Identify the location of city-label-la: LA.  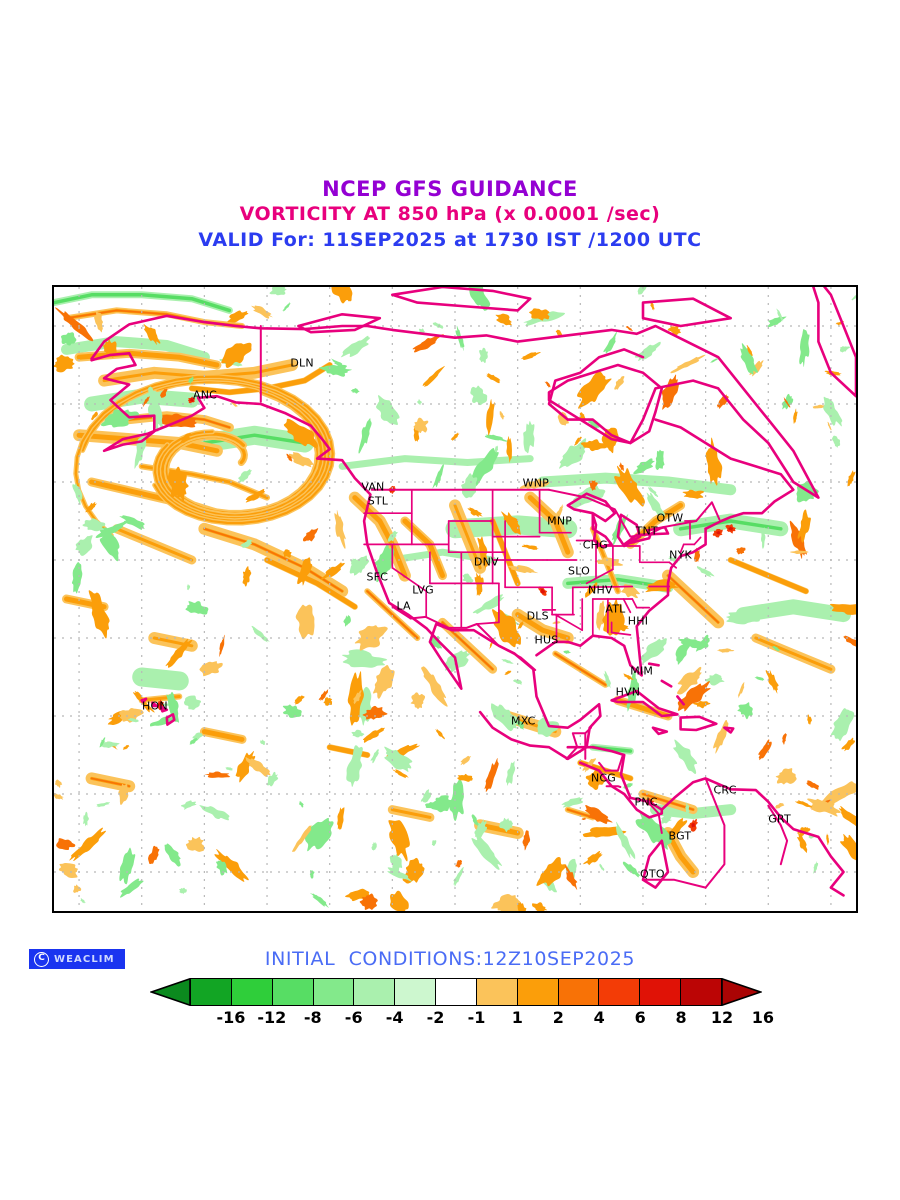
(403, 606).